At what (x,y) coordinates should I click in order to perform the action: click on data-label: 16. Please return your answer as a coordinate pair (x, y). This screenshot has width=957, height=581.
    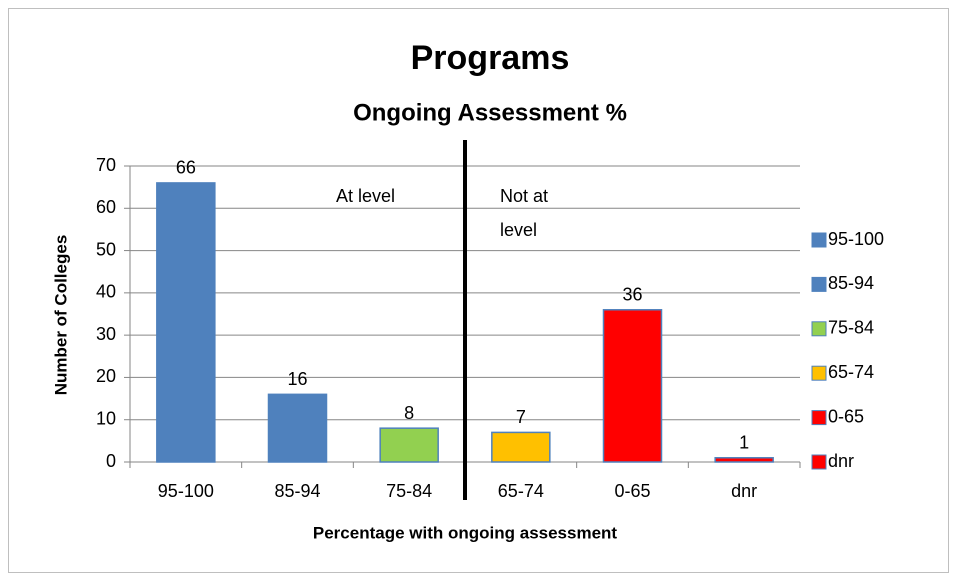
    Looking at the image, I should click on (297, 379).